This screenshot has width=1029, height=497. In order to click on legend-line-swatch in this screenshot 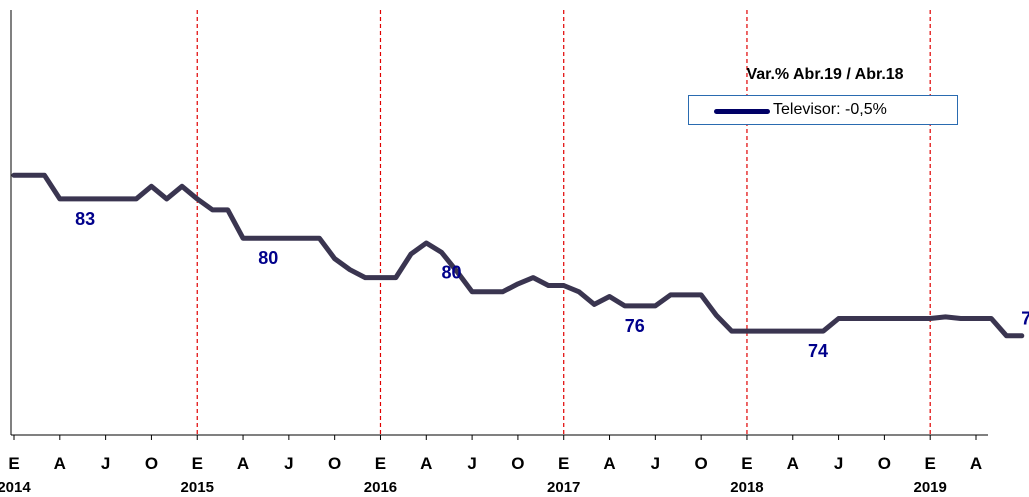, I will do `click(742, 111)`.